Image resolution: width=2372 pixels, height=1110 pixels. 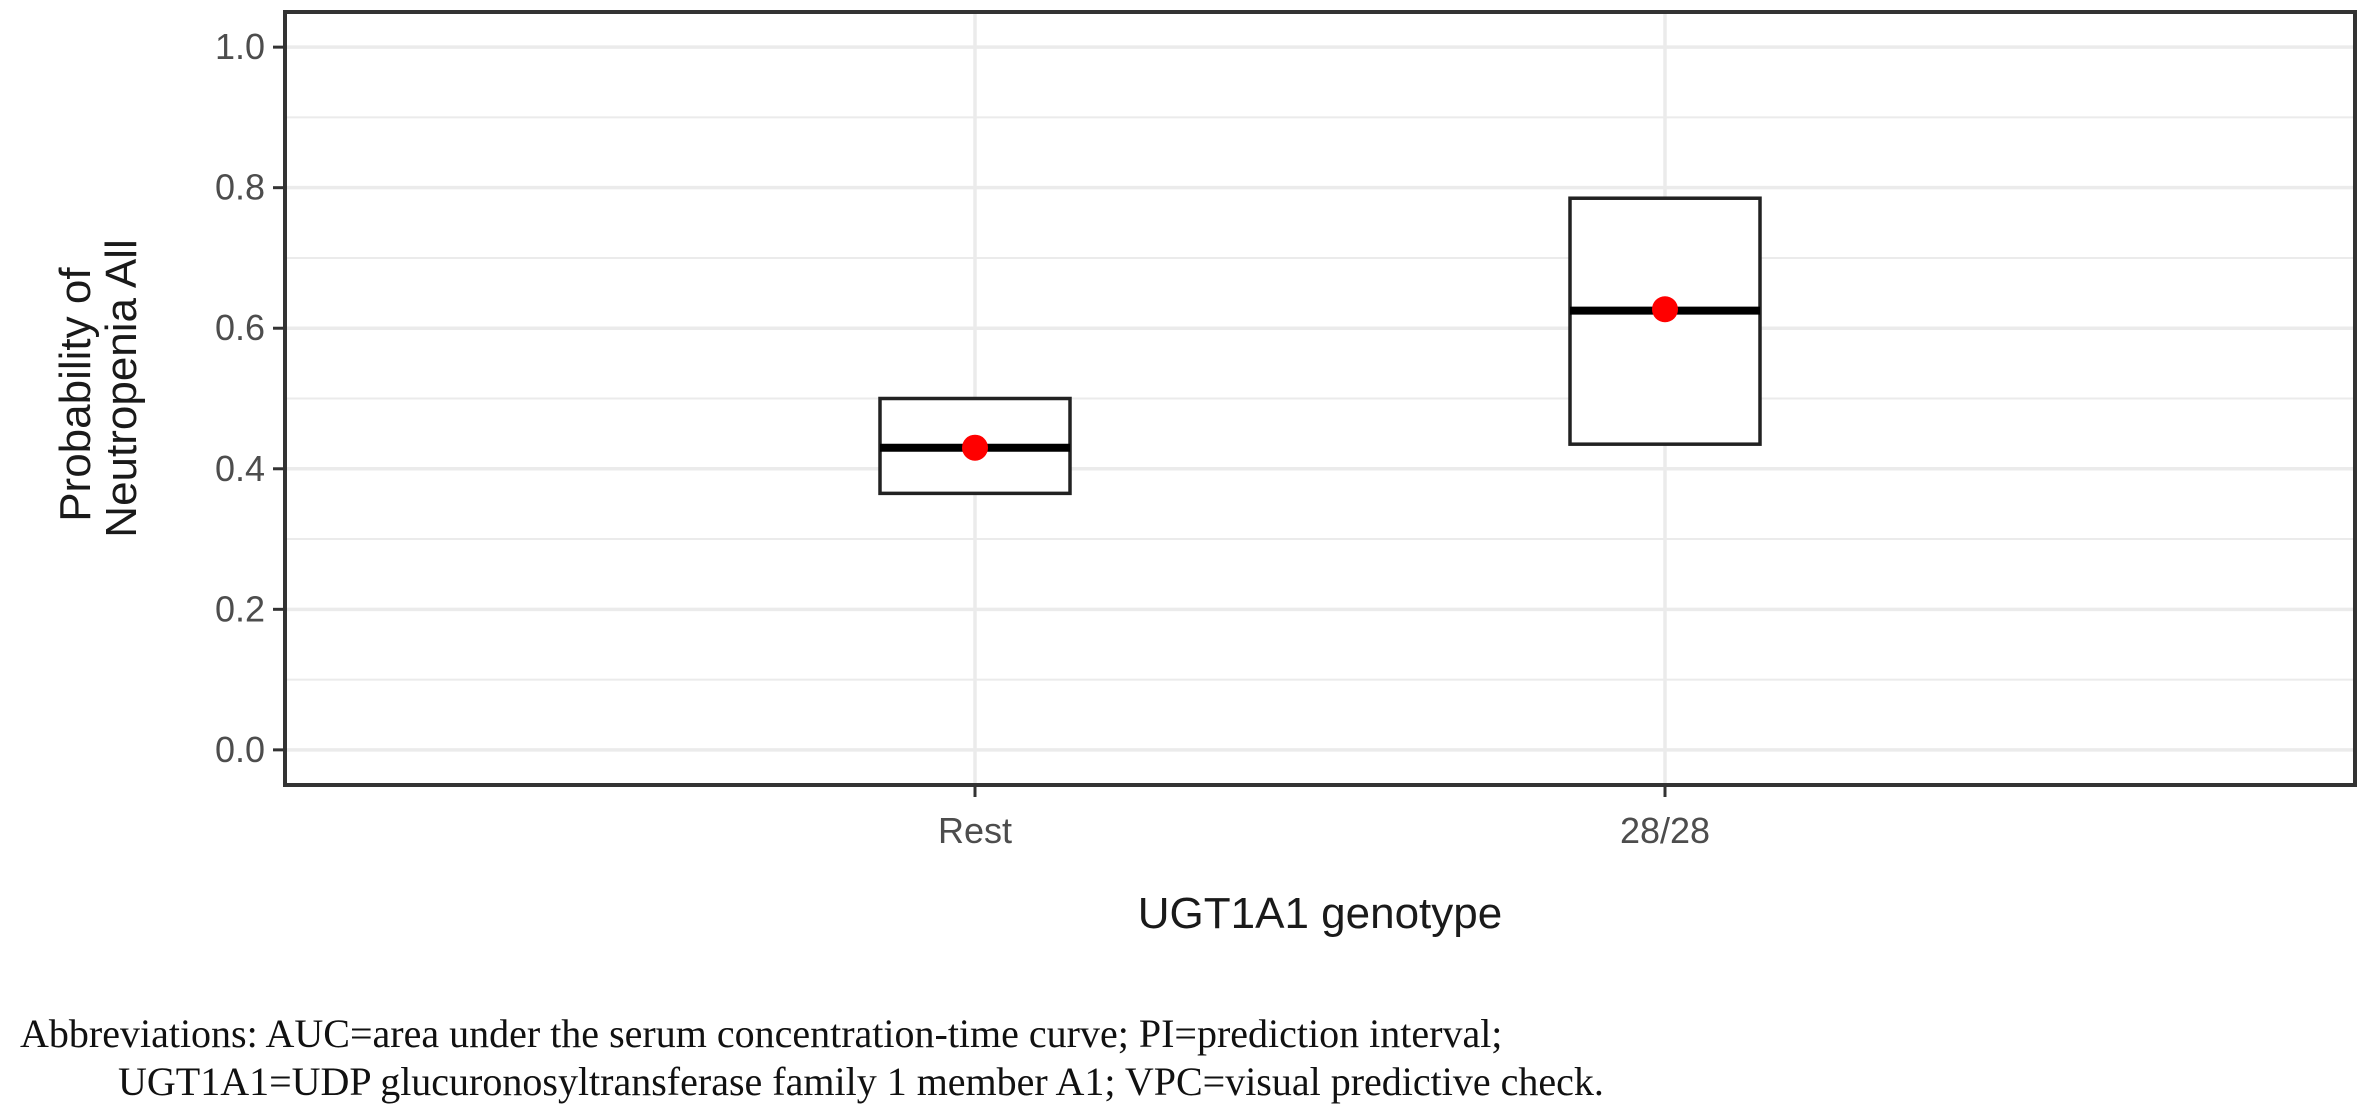 What do you see at coordinates (1665, 830) in the screenshot?
I see `x-tick-label: 28/28` at bounding box center [1665, 830].